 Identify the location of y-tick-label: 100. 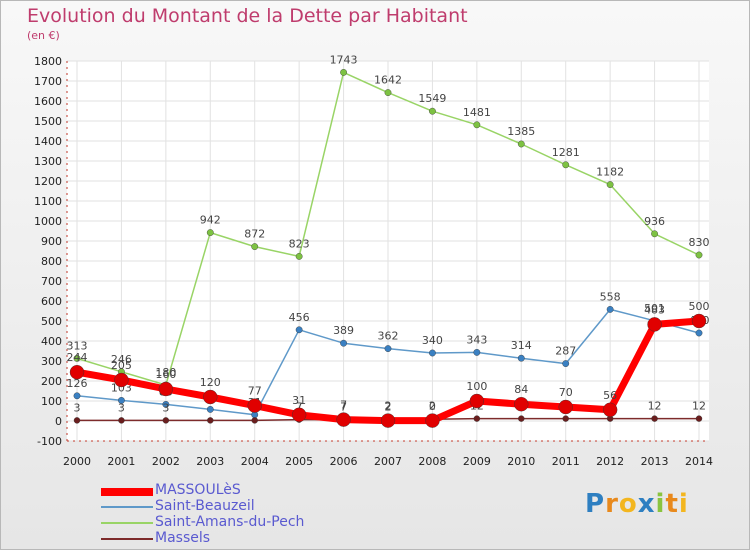
(51, 401).